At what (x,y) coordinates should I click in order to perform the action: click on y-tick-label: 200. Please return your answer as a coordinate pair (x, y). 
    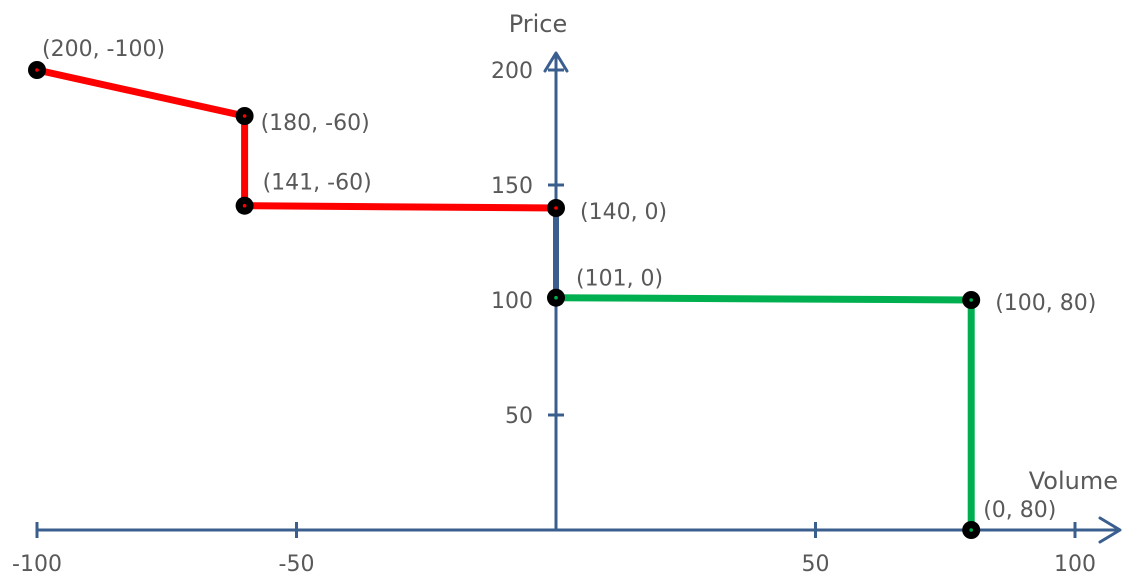
    Looking at the image, I should click on (512, 71).